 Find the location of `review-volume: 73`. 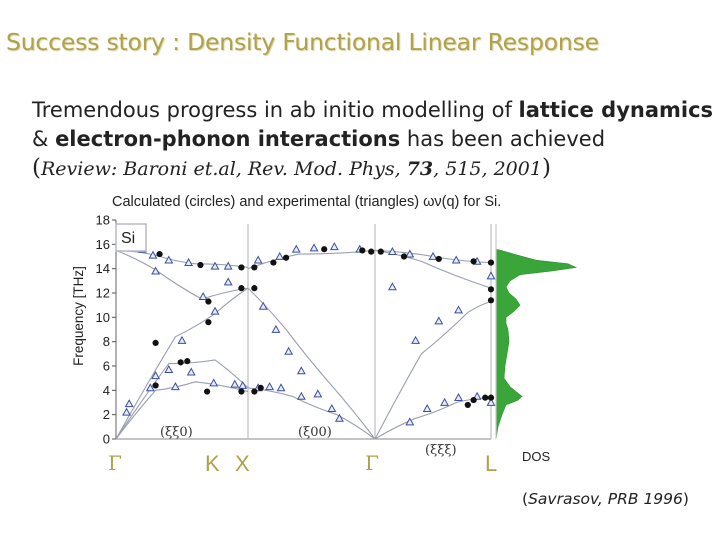

review-volume: 73 is located at coordinates (420, 169).